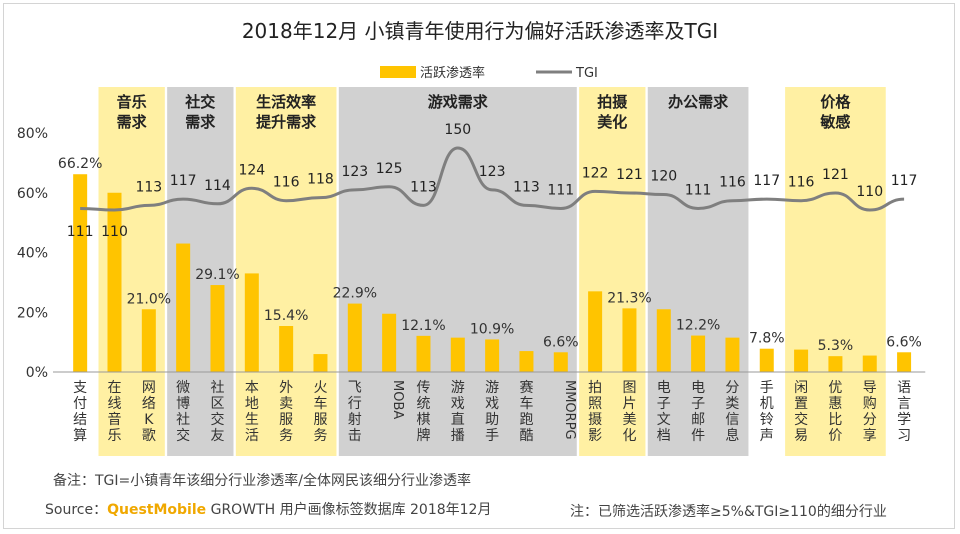  Describe the element at coordinates (286, 122) in the screenshot. I see `group-label: 提升需求` at that location.